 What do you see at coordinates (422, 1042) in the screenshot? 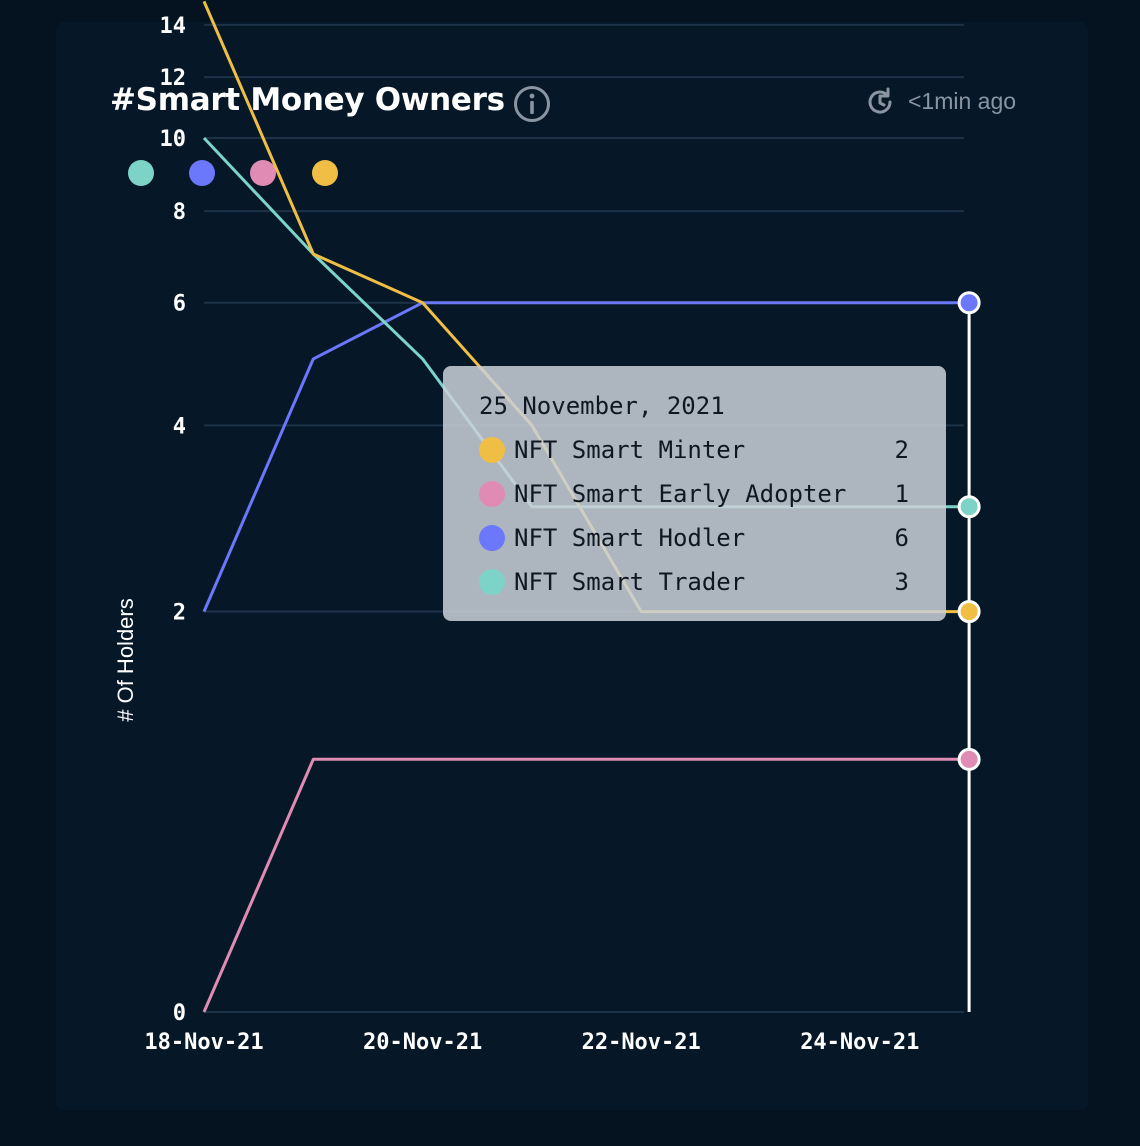
I see `x-tick-label: 20-Nov-21` at bounding box center [422, 1042].